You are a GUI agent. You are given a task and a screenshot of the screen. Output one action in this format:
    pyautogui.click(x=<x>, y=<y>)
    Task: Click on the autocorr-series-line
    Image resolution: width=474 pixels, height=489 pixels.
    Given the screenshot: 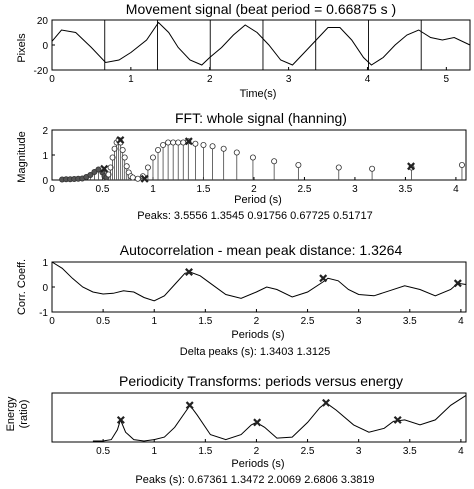 What is the action you would take?
    pyautogui.click(x=259, y=281)
    